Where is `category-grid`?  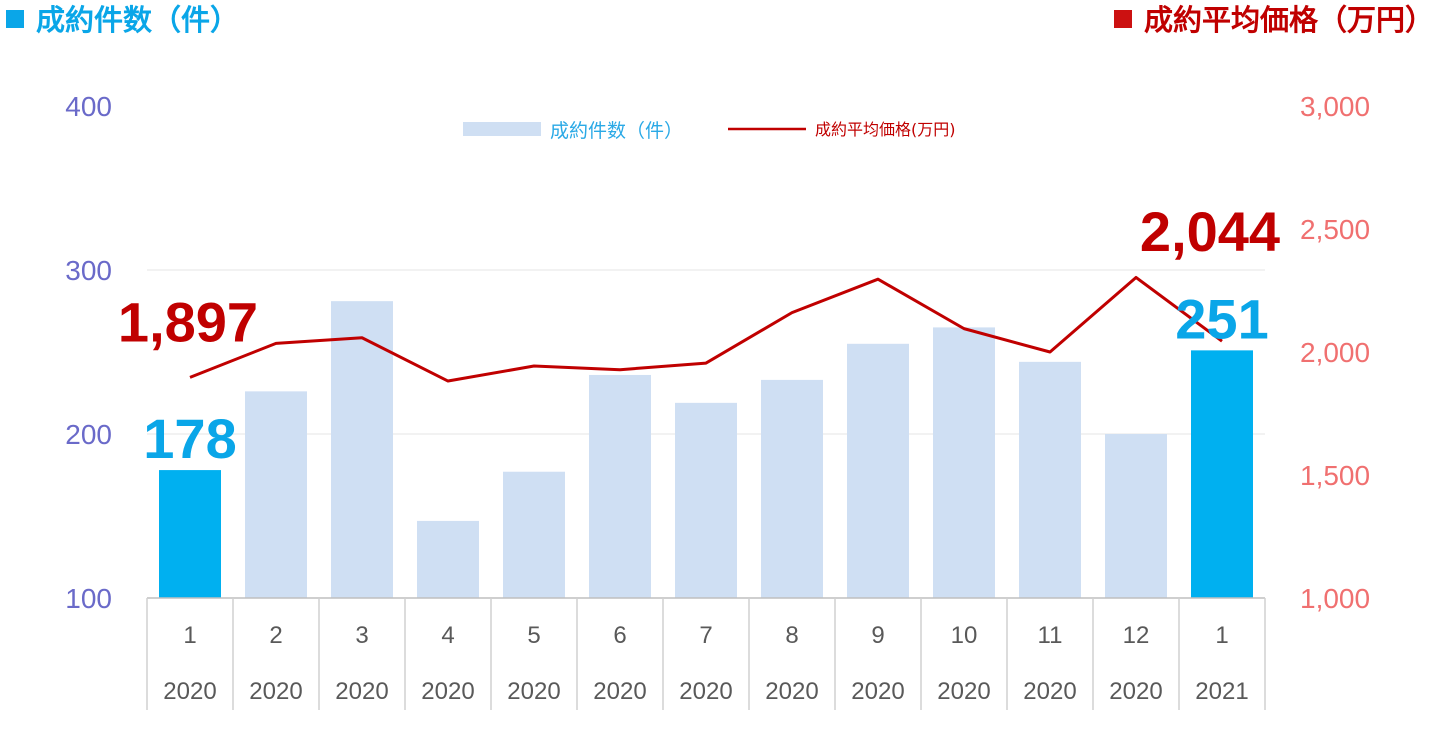
category-grid is located at coordinates (706, 653).